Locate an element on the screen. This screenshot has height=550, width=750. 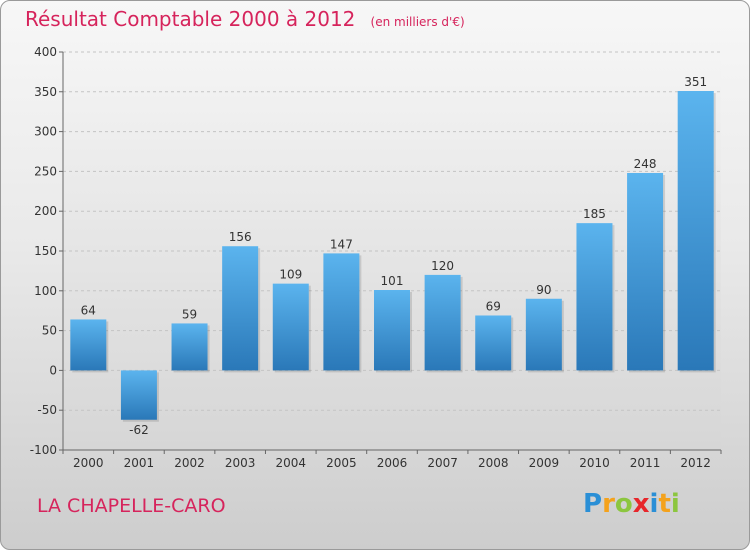
y-tick-label: 200 is located at coordinates (45, 211).